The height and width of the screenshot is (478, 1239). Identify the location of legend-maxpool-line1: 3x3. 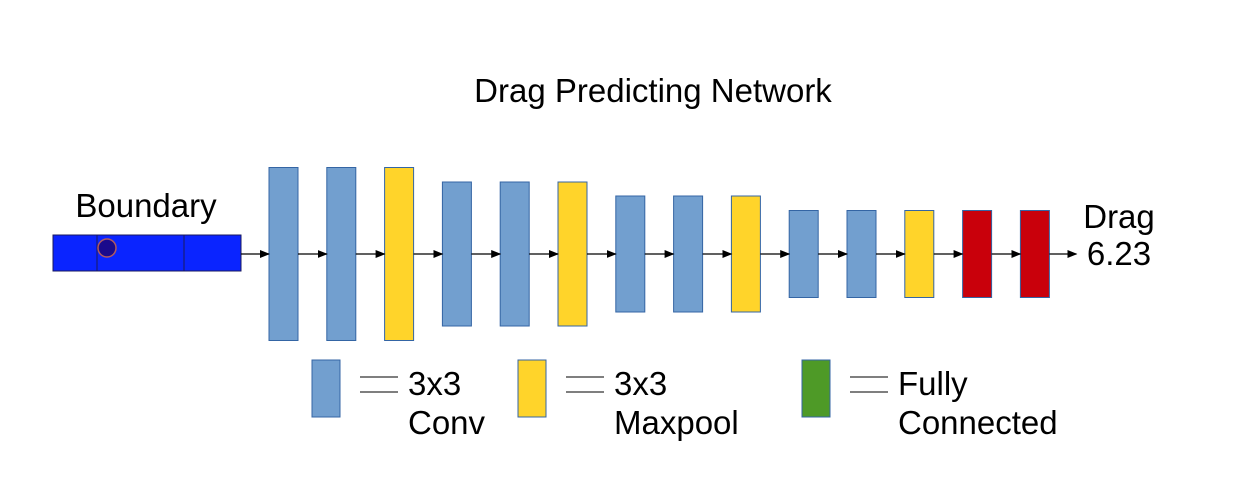
(640, 383).